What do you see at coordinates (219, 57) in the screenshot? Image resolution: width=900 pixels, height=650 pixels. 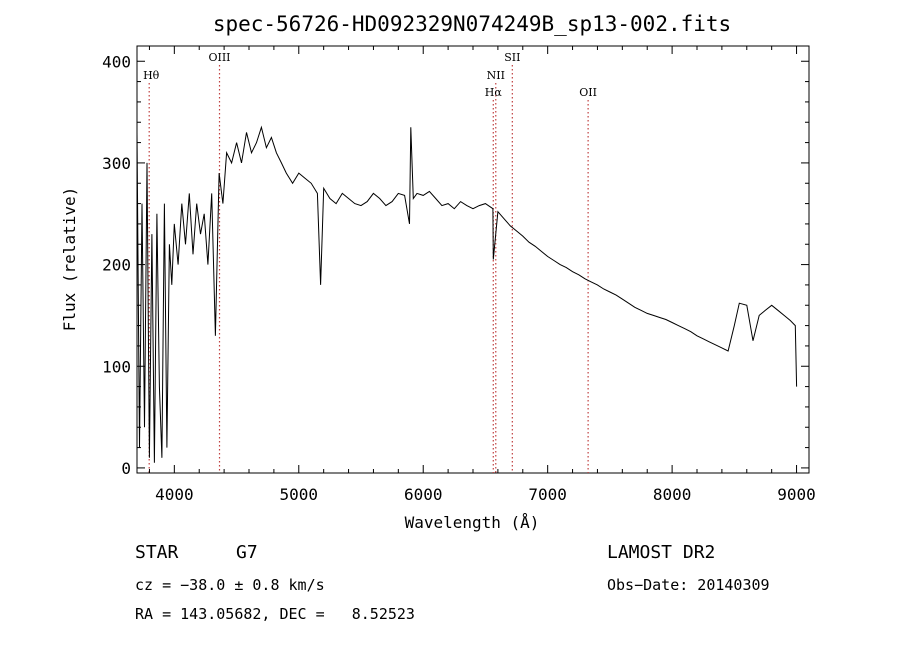 I see `emission-line-label: OIII` at bounding box center [219, 57].